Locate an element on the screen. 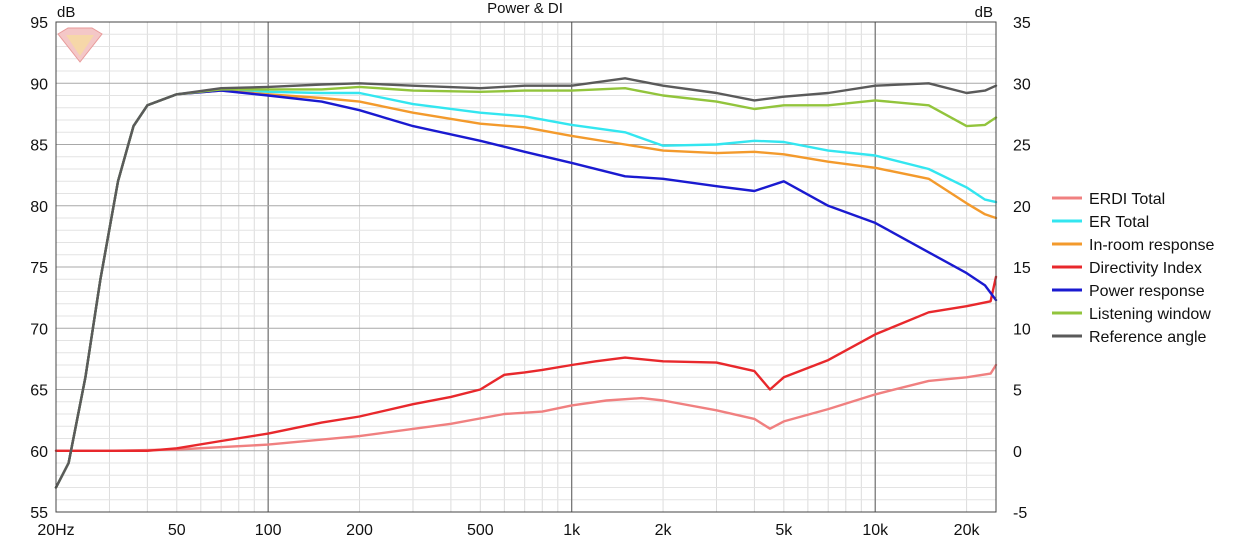 Image resolution: width=1245 pixels, height=540 pixels. left-y-tick-label: 70 is located at coordinates (39, 329).